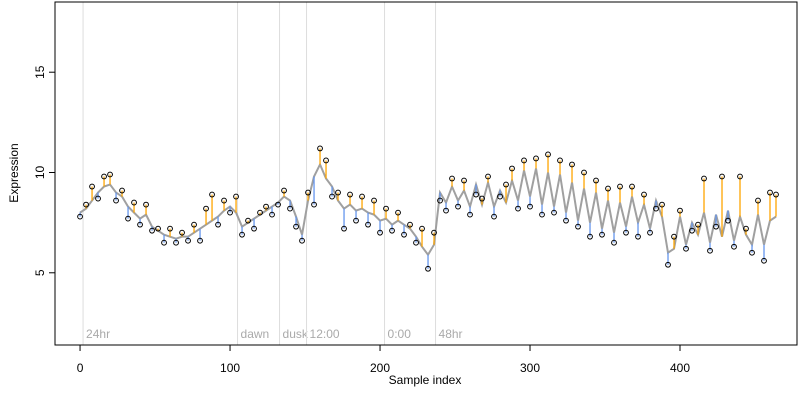  I want to click on annotation-label: 0:00, so click(400, 334).